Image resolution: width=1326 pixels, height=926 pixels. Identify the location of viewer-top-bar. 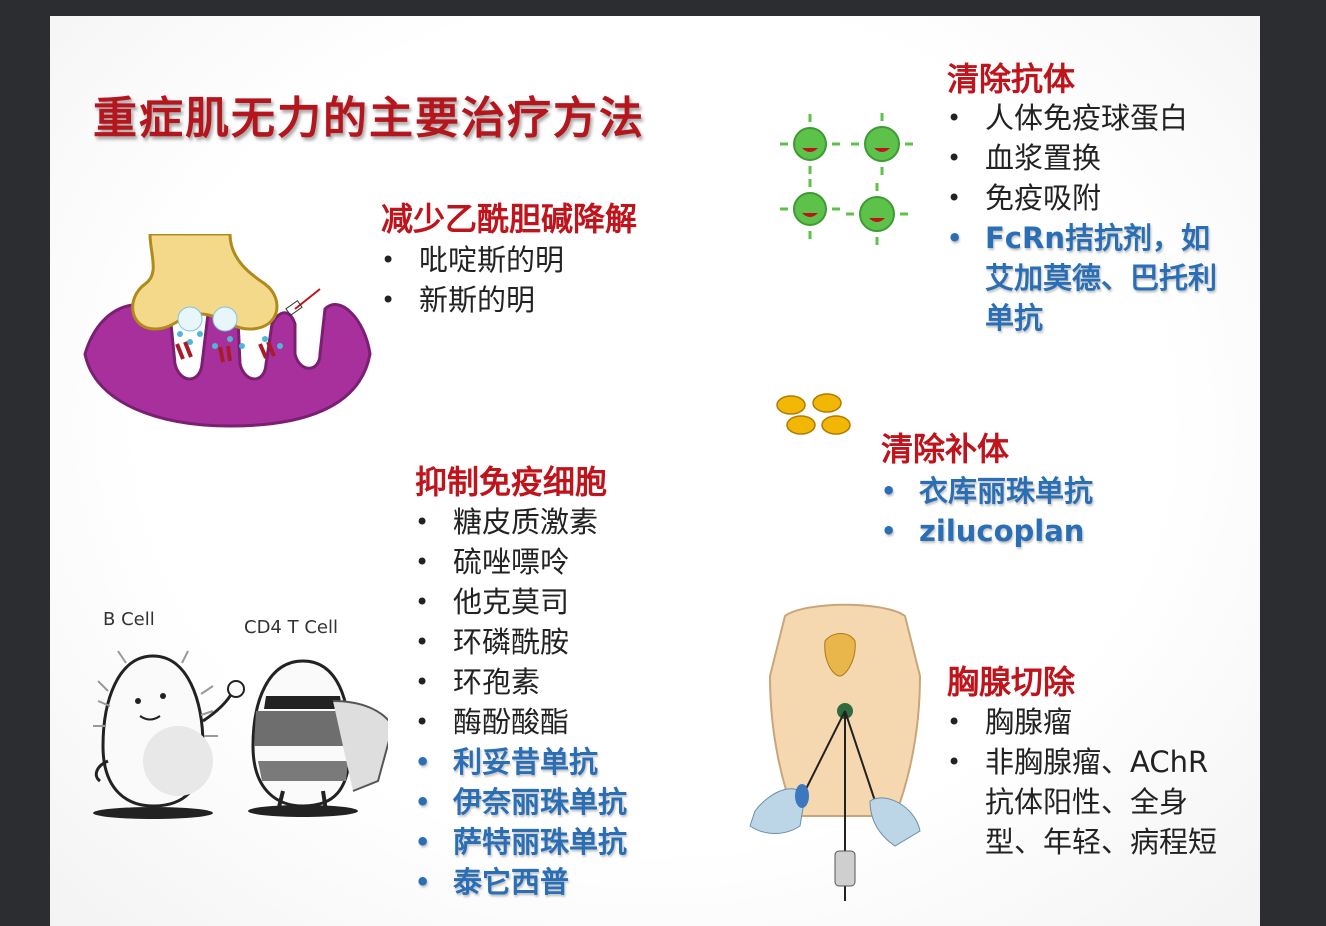
(663, 8).